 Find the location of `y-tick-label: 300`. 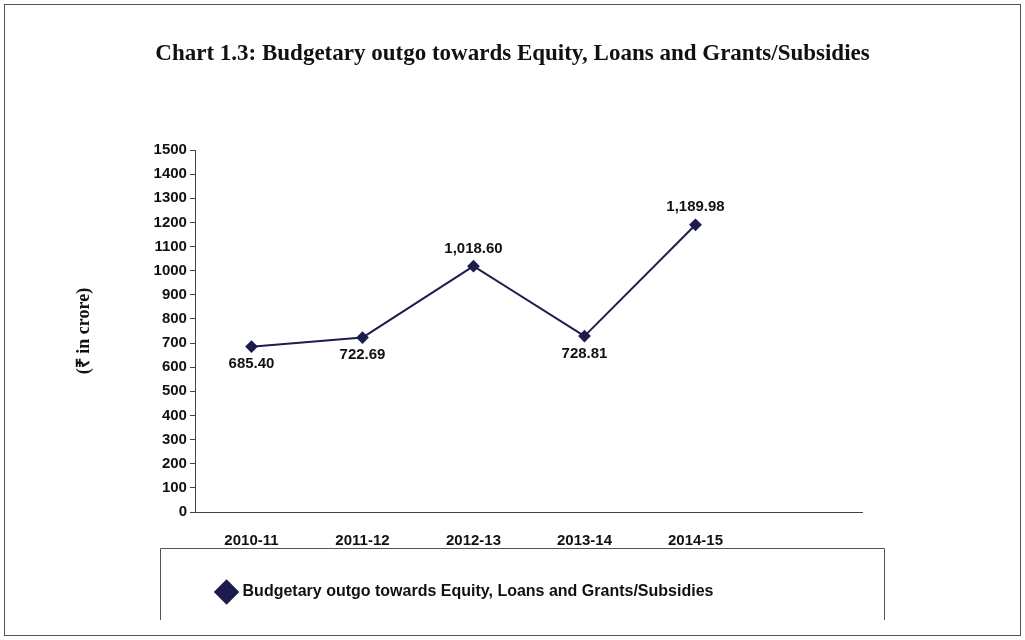

y-tick-label: 300 is located at coordinates (174, 438).